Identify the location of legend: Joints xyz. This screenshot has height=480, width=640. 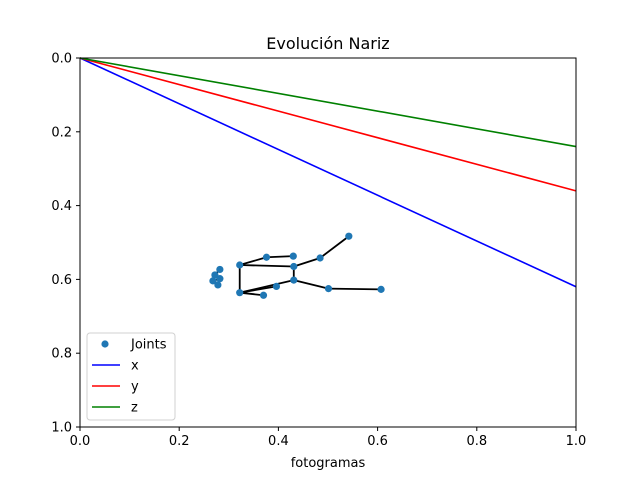
(131, 376).